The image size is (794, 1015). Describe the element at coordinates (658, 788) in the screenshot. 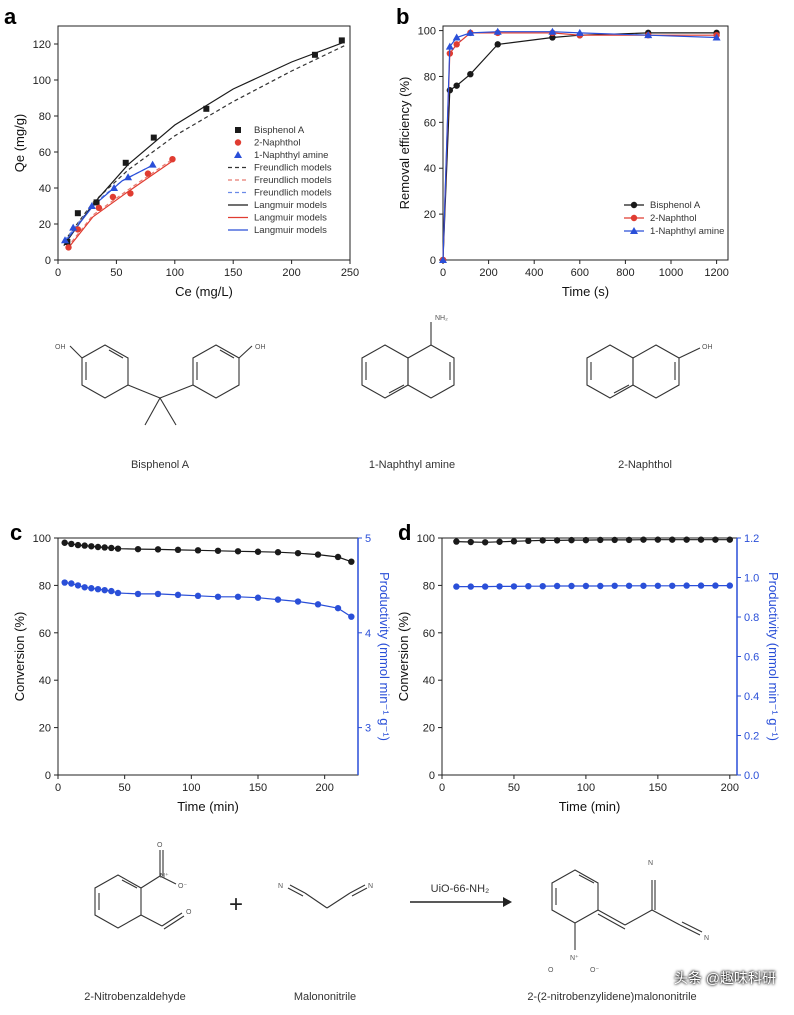

I see `x-tick-label: 150` at that location.